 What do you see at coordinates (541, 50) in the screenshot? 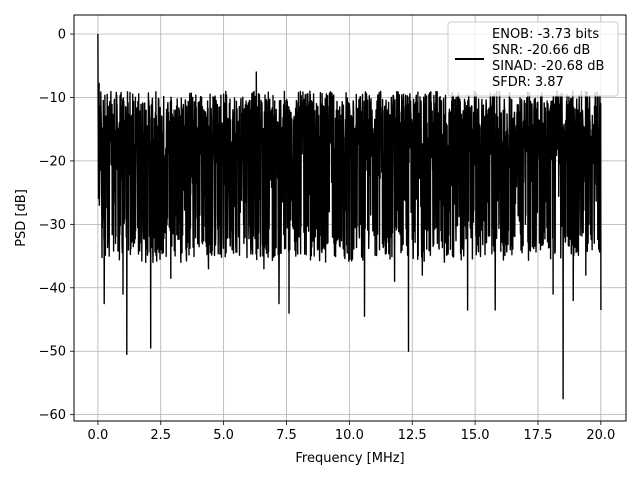
I see `legend-line-snr: SNR: -20.66 dB` at bounding box center [541, 50].